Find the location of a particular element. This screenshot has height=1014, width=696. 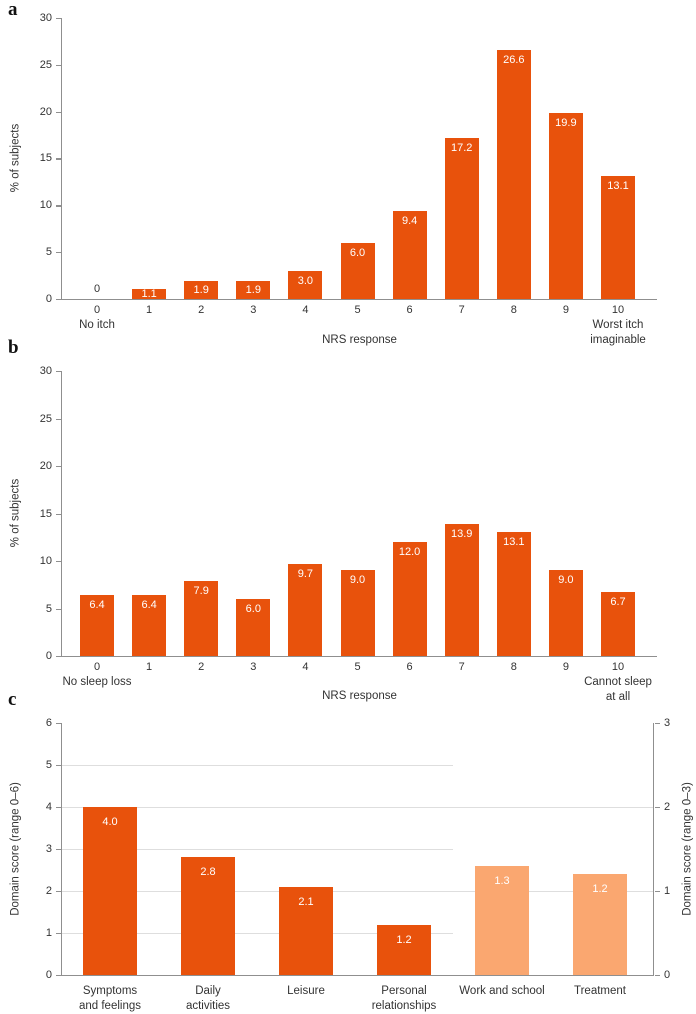

bar-value-label-c: 1.3 is located at coordinates (502, 881).